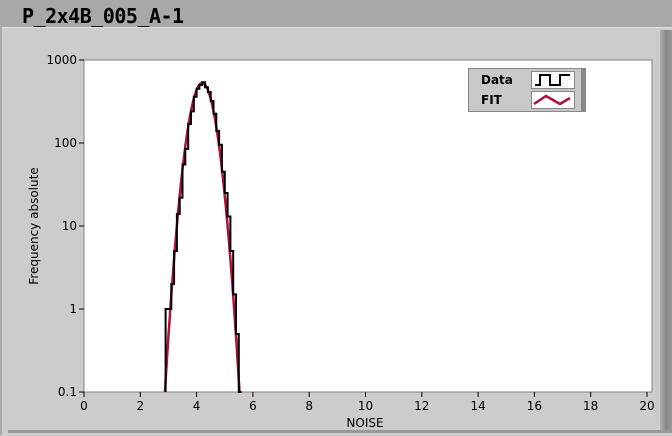  Describe the element at coordinates (365, 406) in the screenshot. I see `x-tick-label: 10` at that location.